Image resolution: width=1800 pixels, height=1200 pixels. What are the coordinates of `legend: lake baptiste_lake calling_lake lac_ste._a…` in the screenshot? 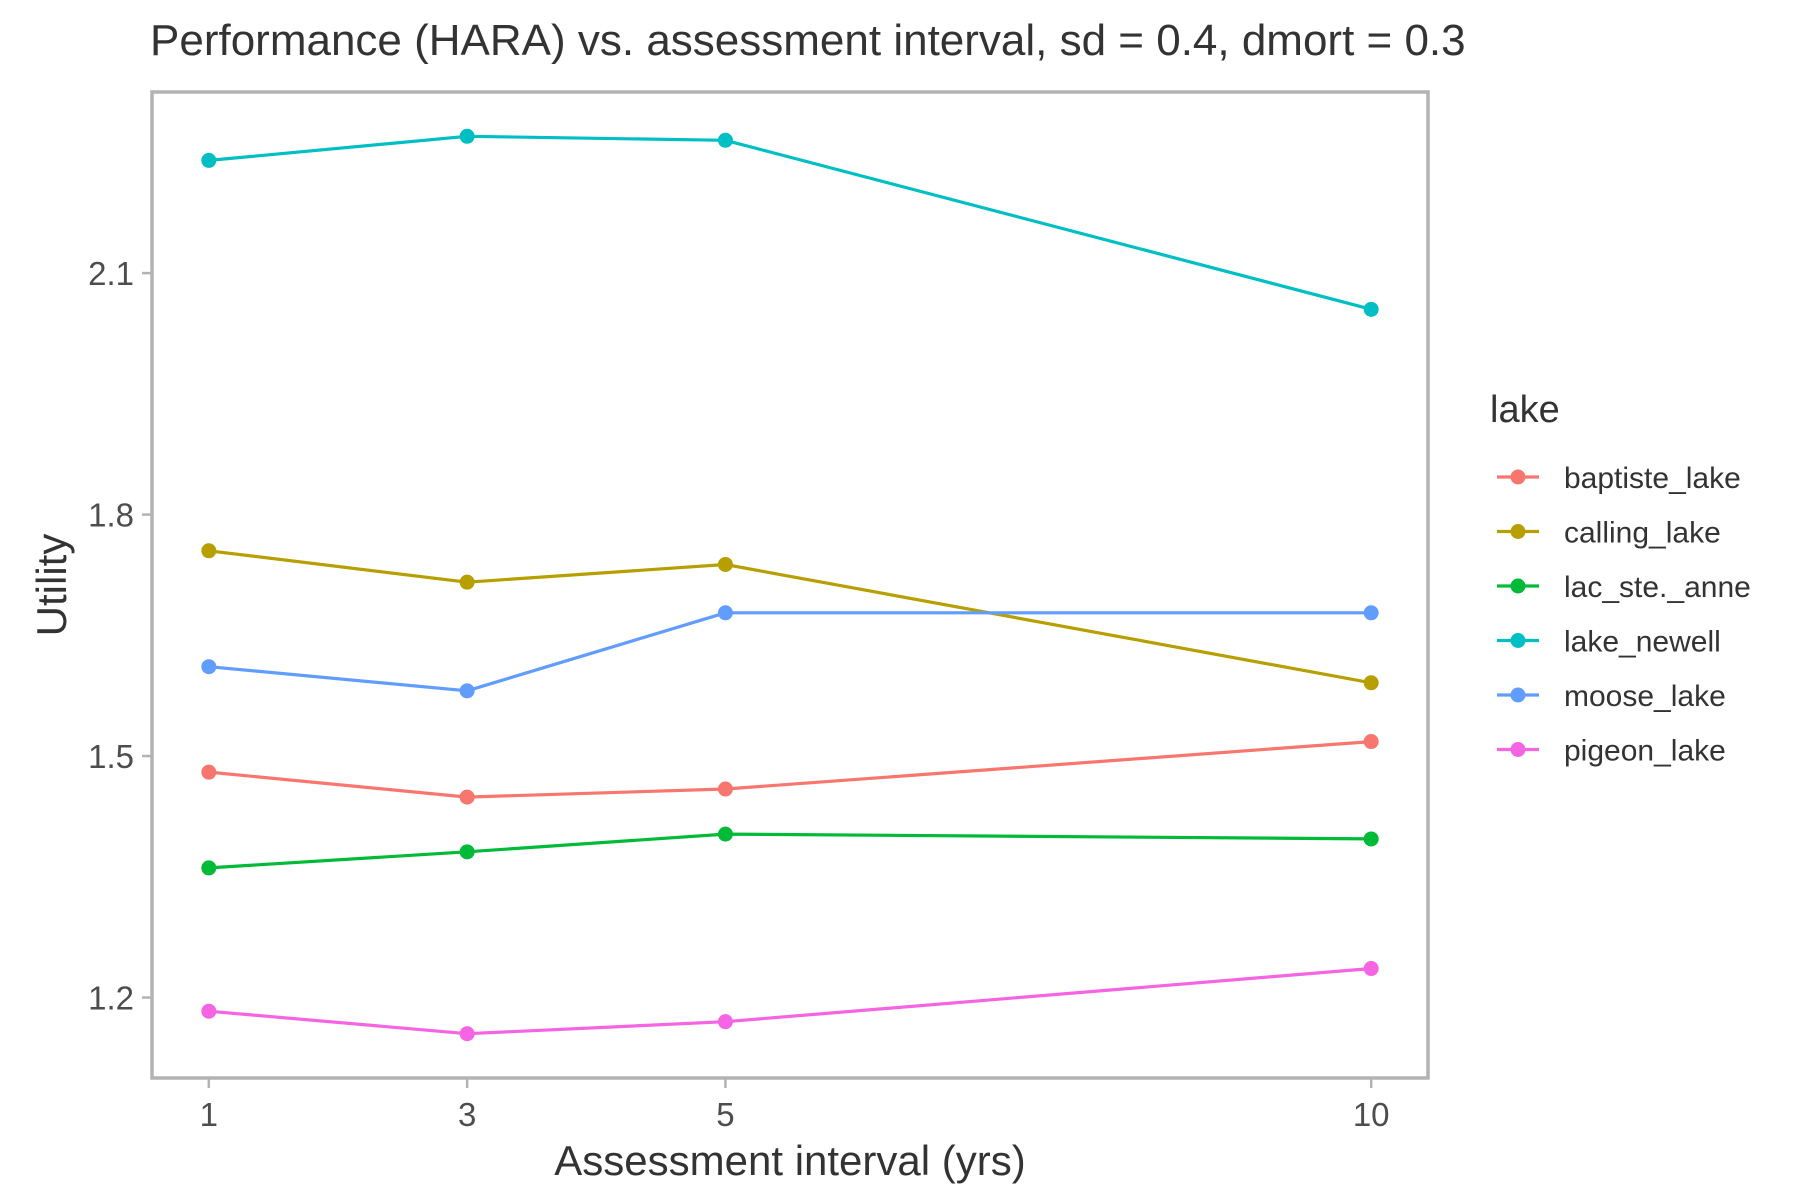 It's located at (1620, 578).